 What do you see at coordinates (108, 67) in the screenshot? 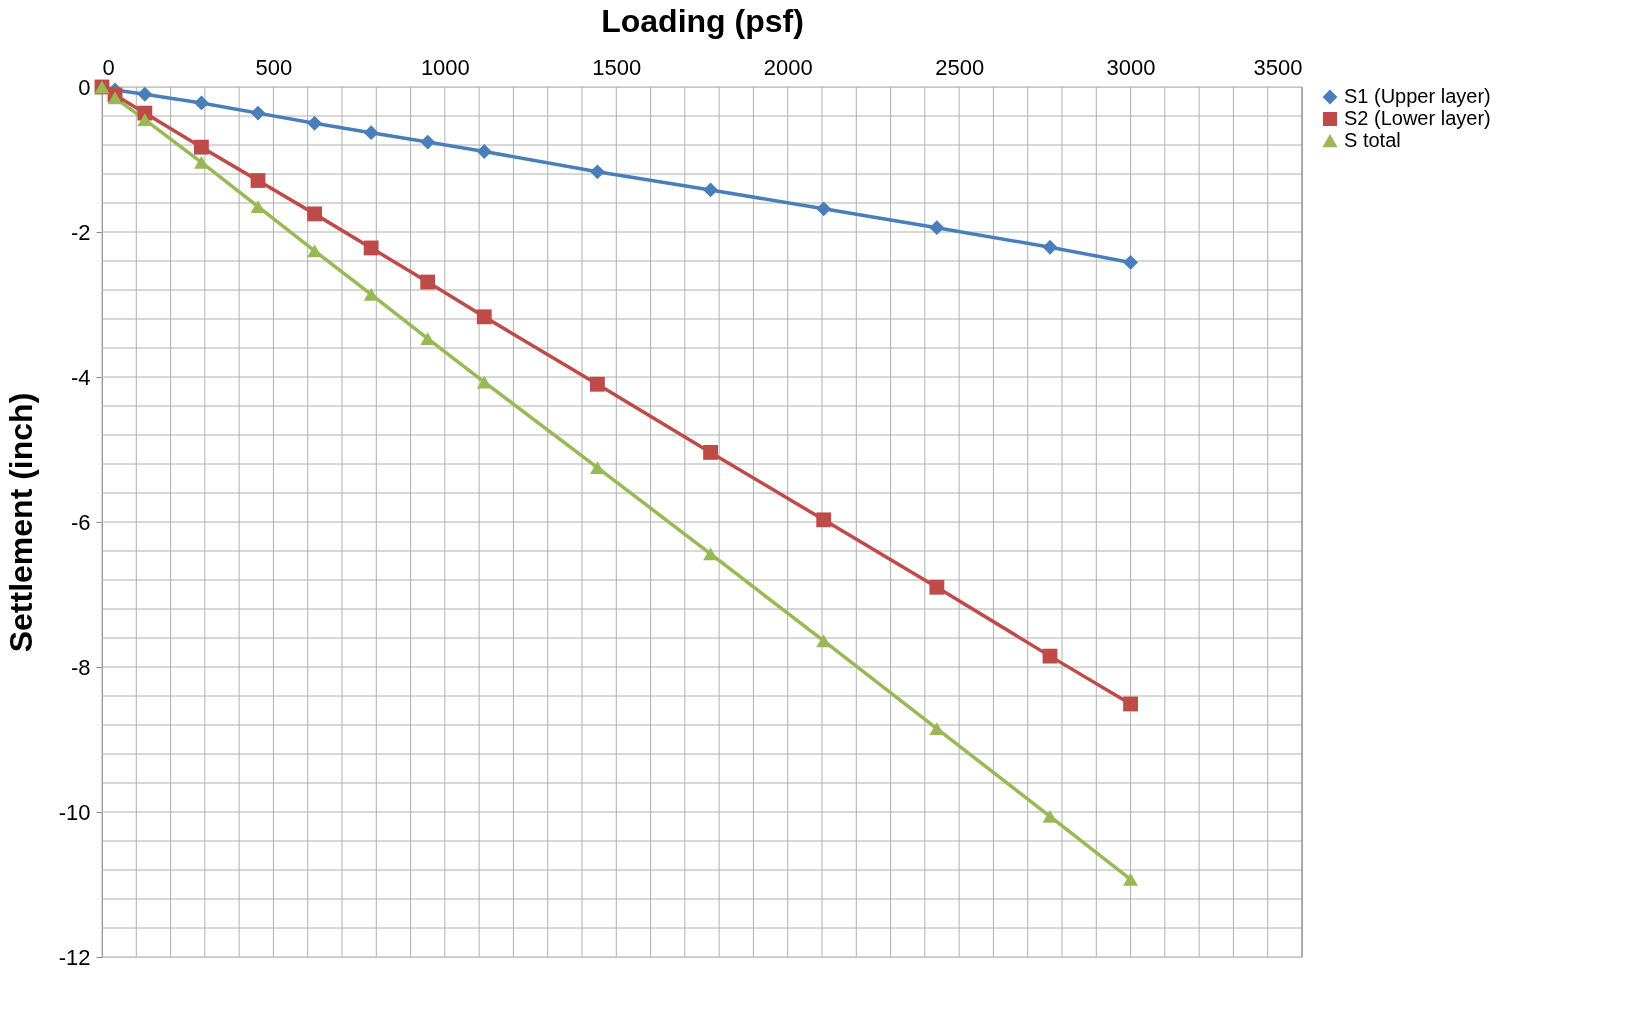
I see `x-tick-label: 0` at bounding box center [108, 67].